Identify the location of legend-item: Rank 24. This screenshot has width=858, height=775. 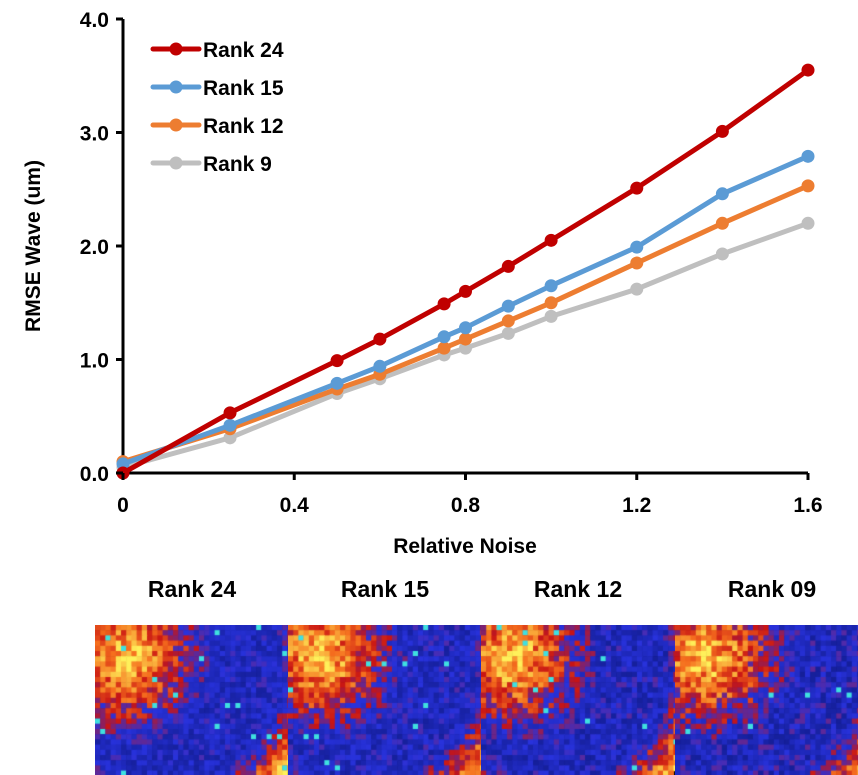
(217, 50).